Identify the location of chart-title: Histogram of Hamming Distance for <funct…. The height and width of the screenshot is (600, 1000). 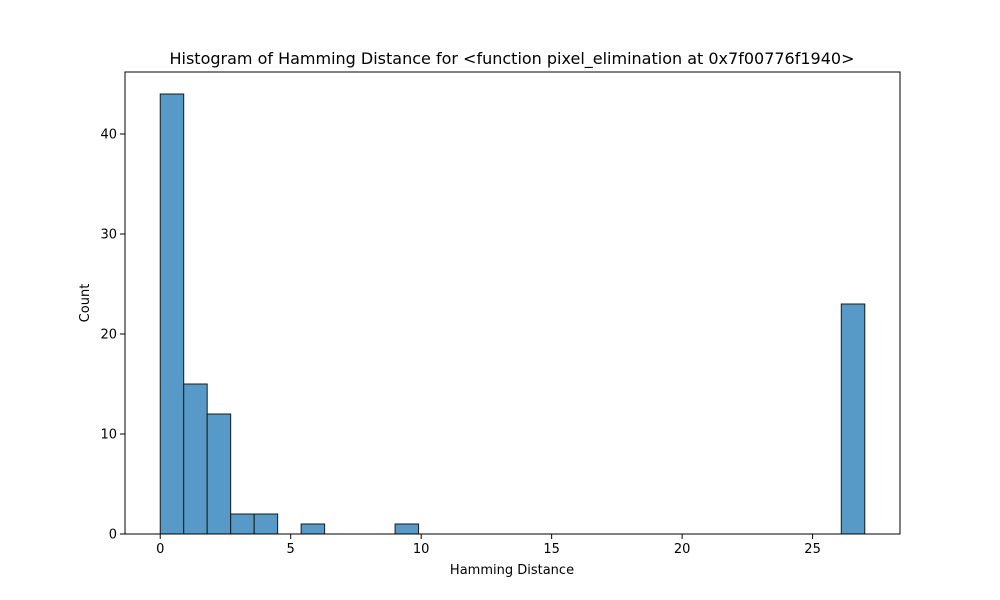
(511, 59).